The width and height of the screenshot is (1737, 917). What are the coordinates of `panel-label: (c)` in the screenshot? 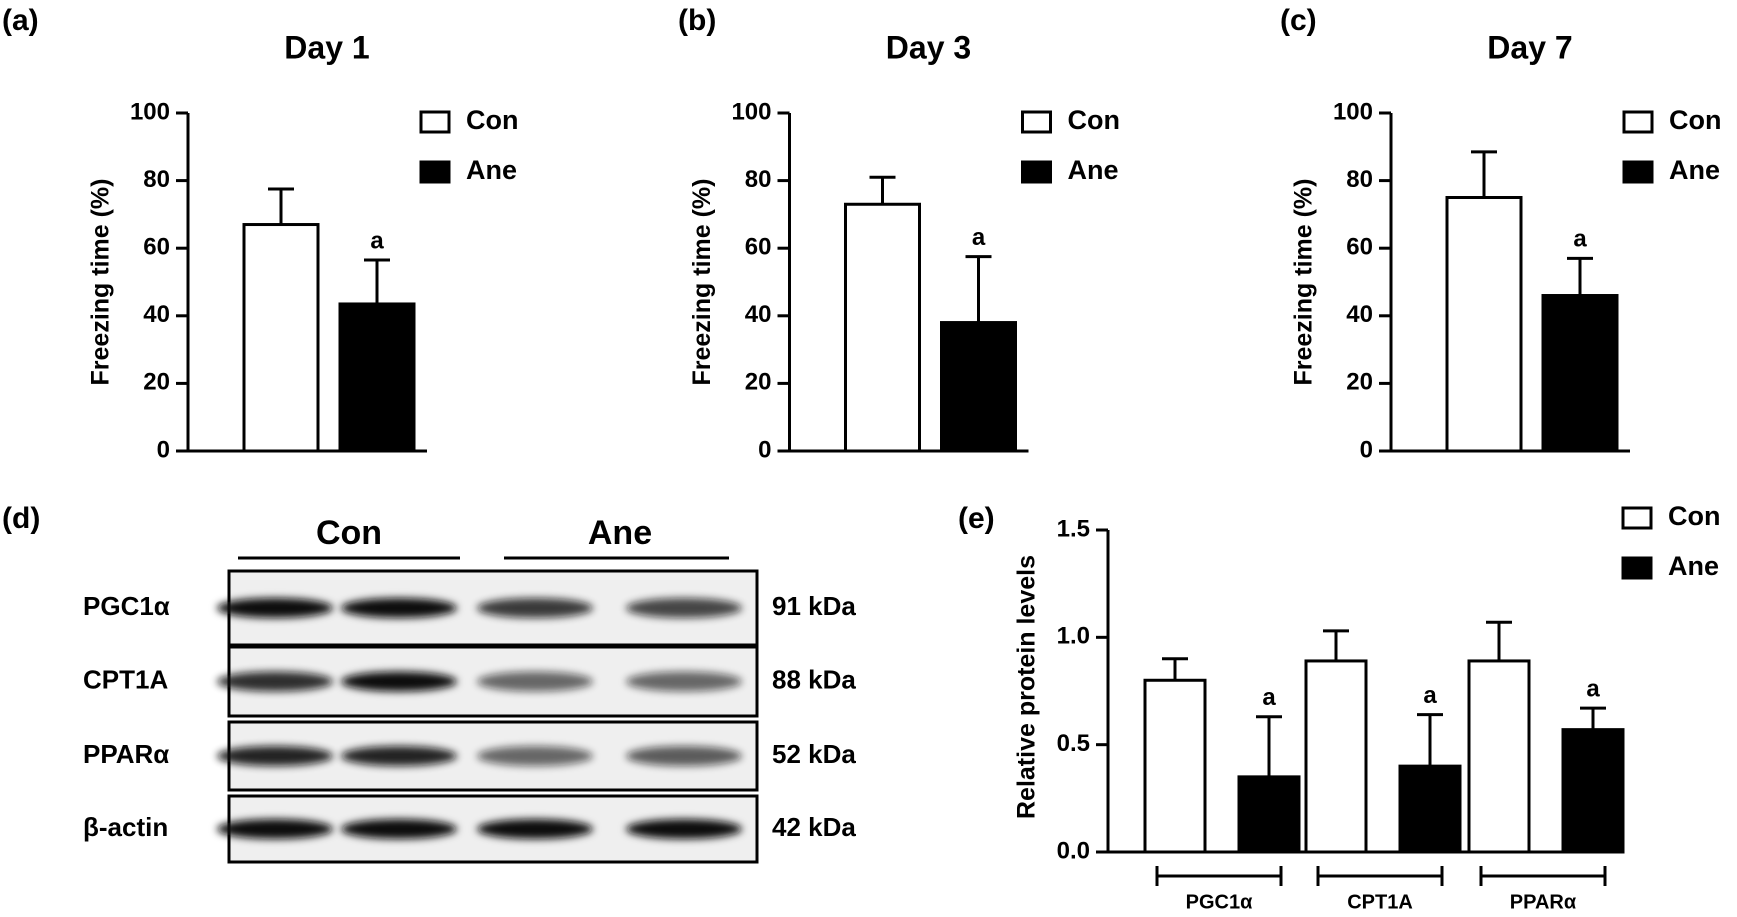 It's located at (1298, 20).